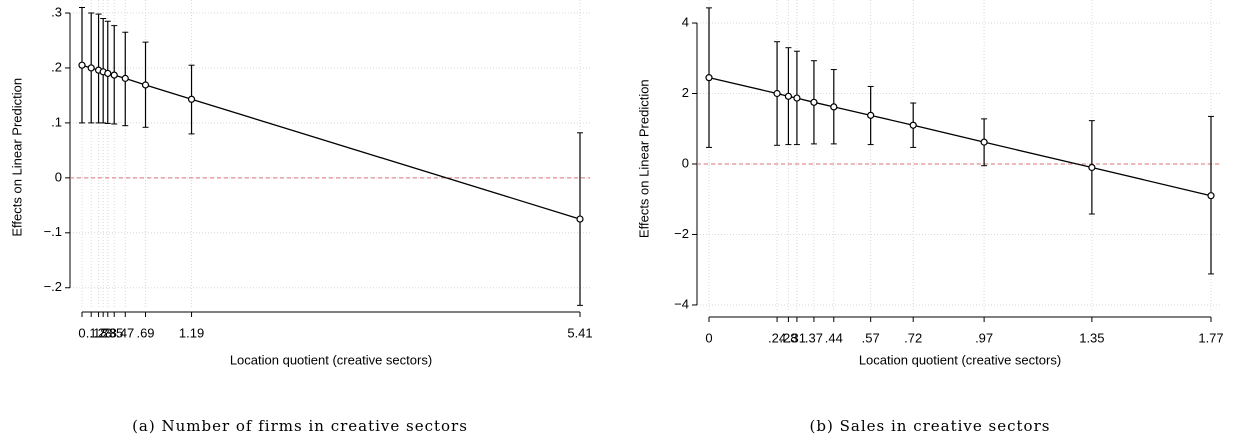 The image size is (1233, 440). What do you see at coordinates (53, 286) in the screenshot?
I see `y-tick-label: −.2` at bounding box center [53, 286].